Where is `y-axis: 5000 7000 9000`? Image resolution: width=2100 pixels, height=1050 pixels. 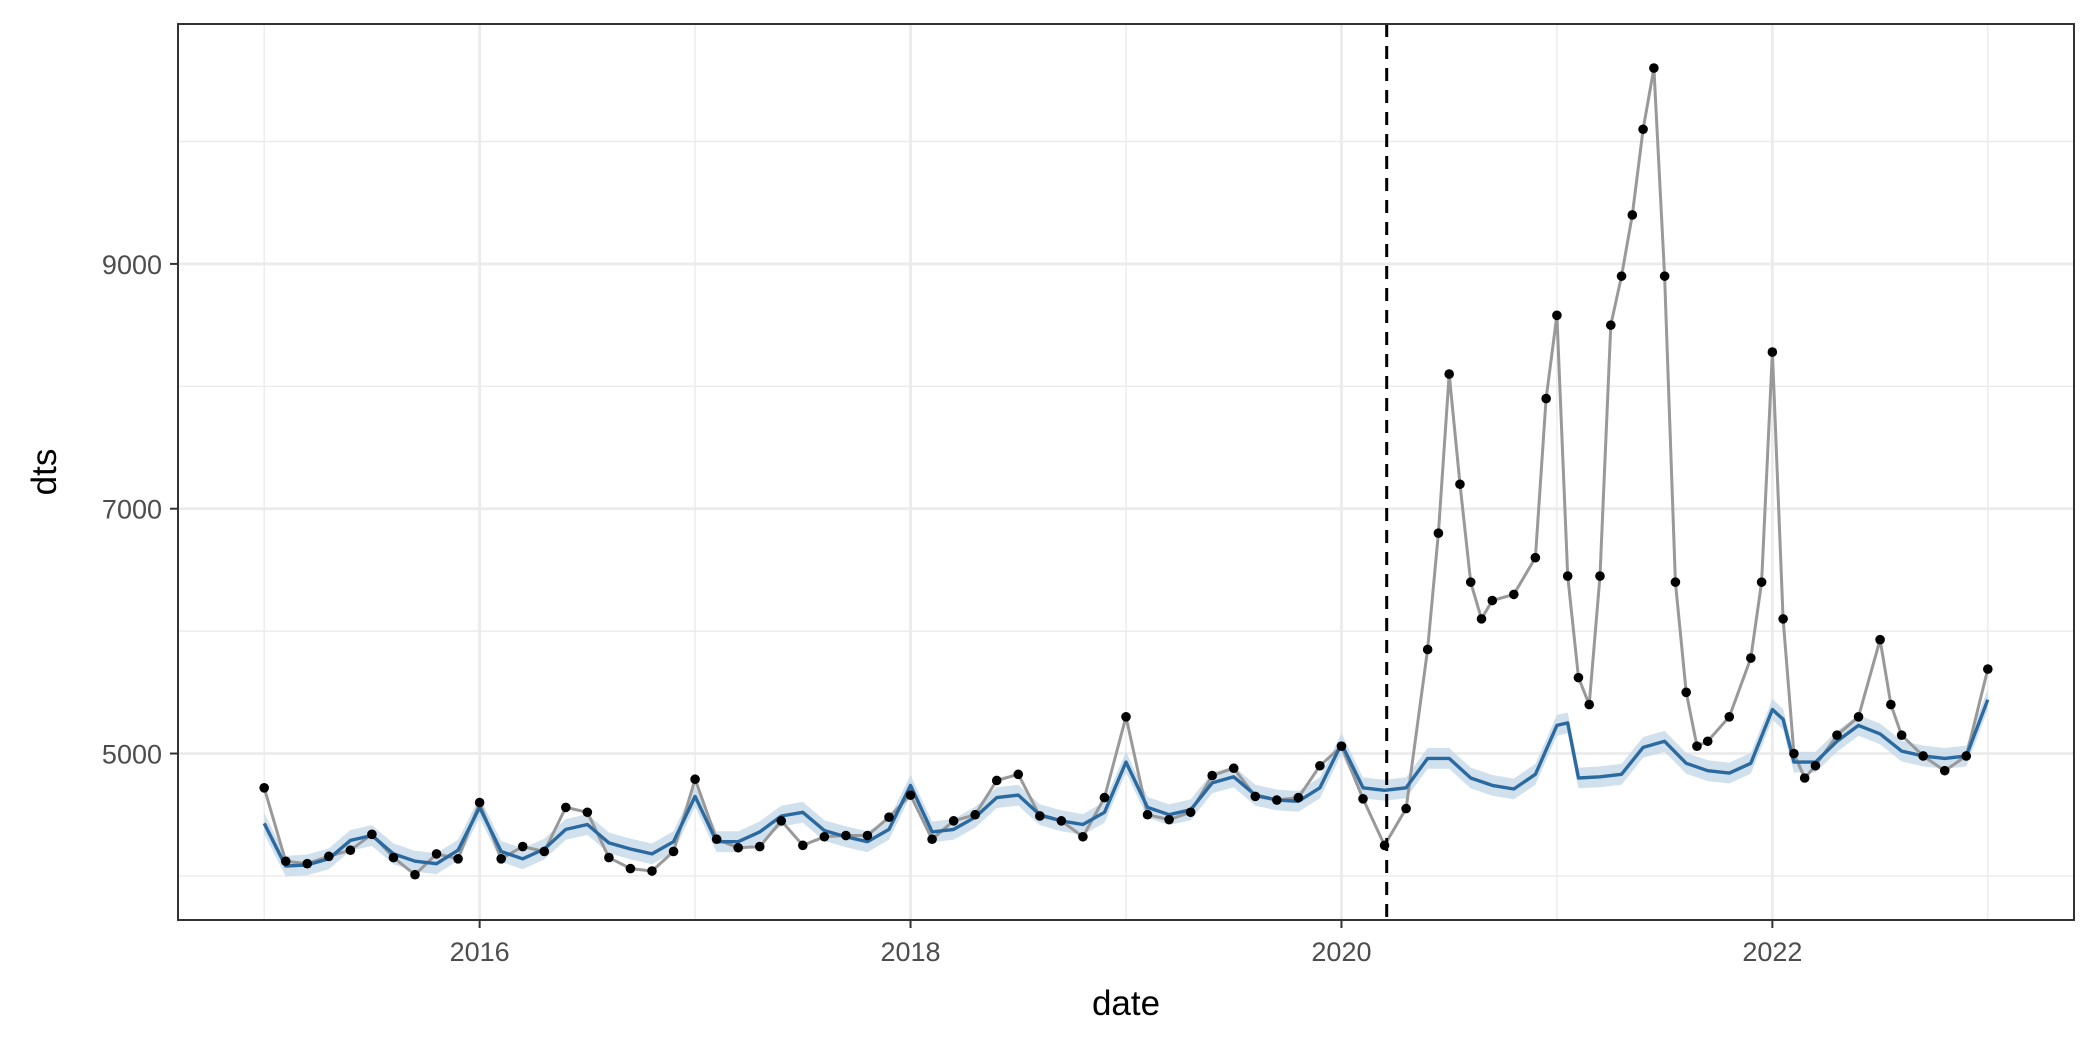 y-axis: 5000 7000 9000 is located at coordinates (140, 510).